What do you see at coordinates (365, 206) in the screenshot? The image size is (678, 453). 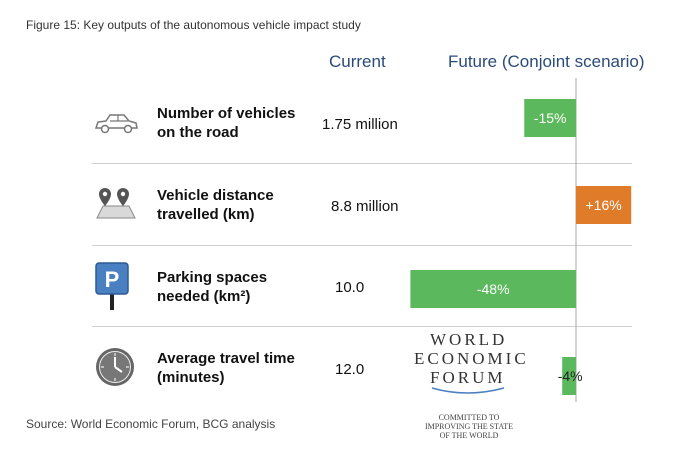 I see `current-value-distance: 8.8 million` at bounding box center [365, 206].